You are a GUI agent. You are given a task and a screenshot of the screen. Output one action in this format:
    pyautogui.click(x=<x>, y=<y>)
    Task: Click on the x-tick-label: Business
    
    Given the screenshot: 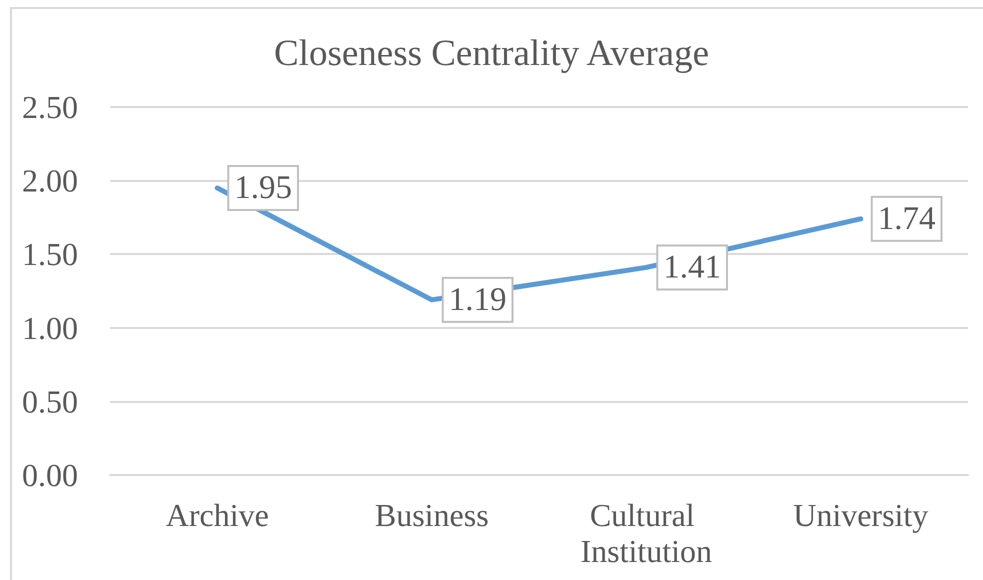 What is the action you would take?
    pyautogui.click(x=431, y=515)
    